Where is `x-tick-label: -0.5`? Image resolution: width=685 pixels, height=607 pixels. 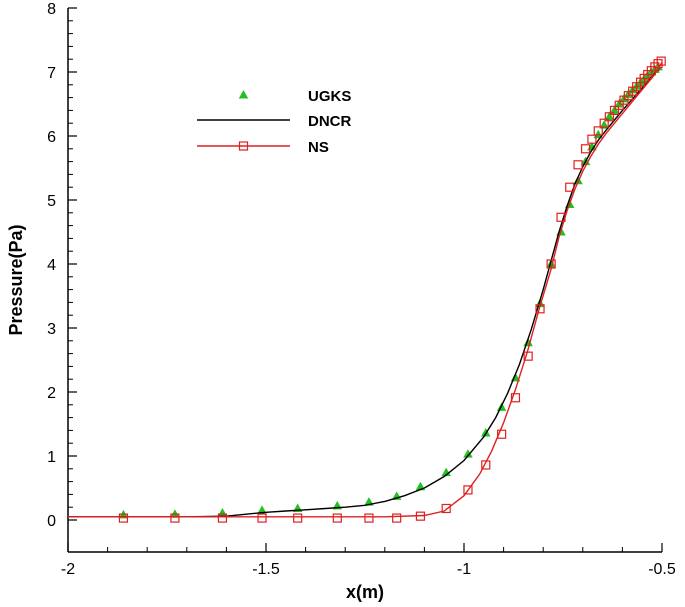 x-tick-label: -0.5 is located at coordinates (662, 569).